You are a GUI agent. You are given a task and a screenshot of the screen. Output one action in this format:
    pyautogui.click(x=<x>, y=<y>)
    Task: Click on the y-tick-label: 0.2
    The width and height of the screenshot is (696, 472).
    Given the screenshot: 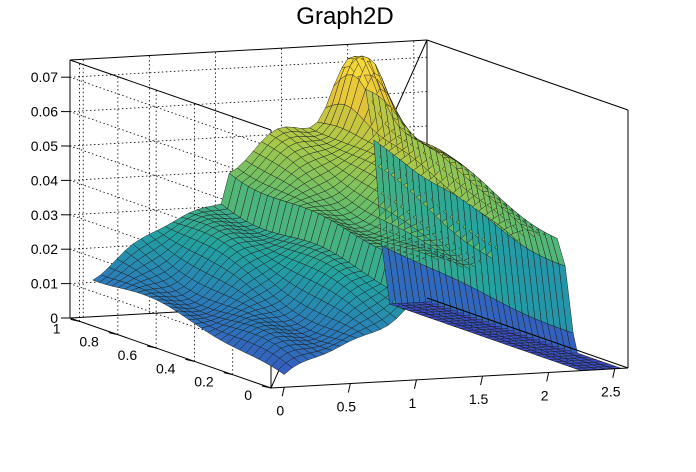 What is the action you would take?
    pyautogui.click(x=204, y=382)
    